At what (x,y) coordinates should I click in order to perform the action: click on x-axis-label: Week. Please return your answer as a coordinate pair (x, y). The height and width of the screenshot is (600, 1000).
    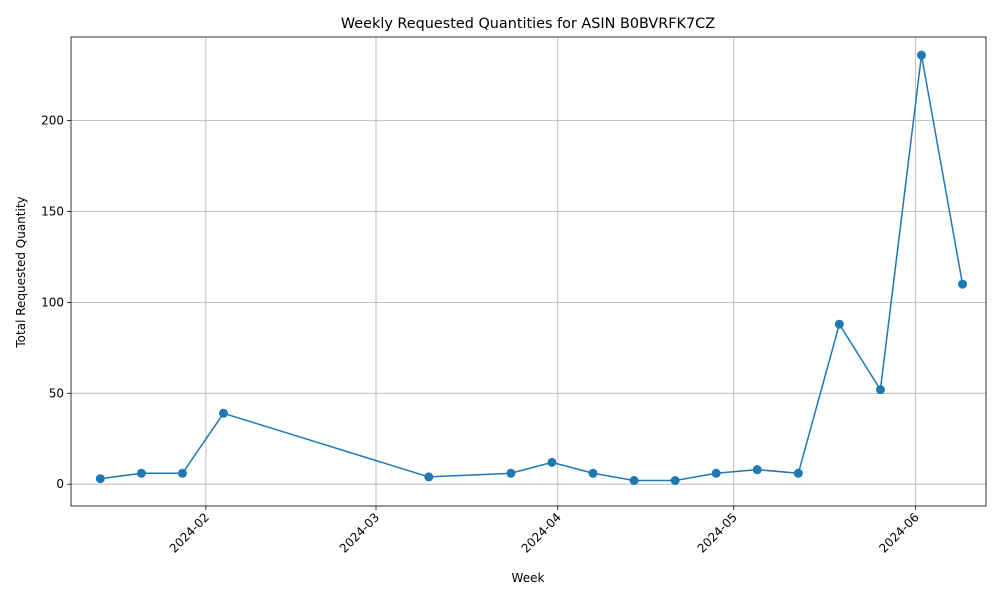
    Looking at the image, I should click on (528, 578).